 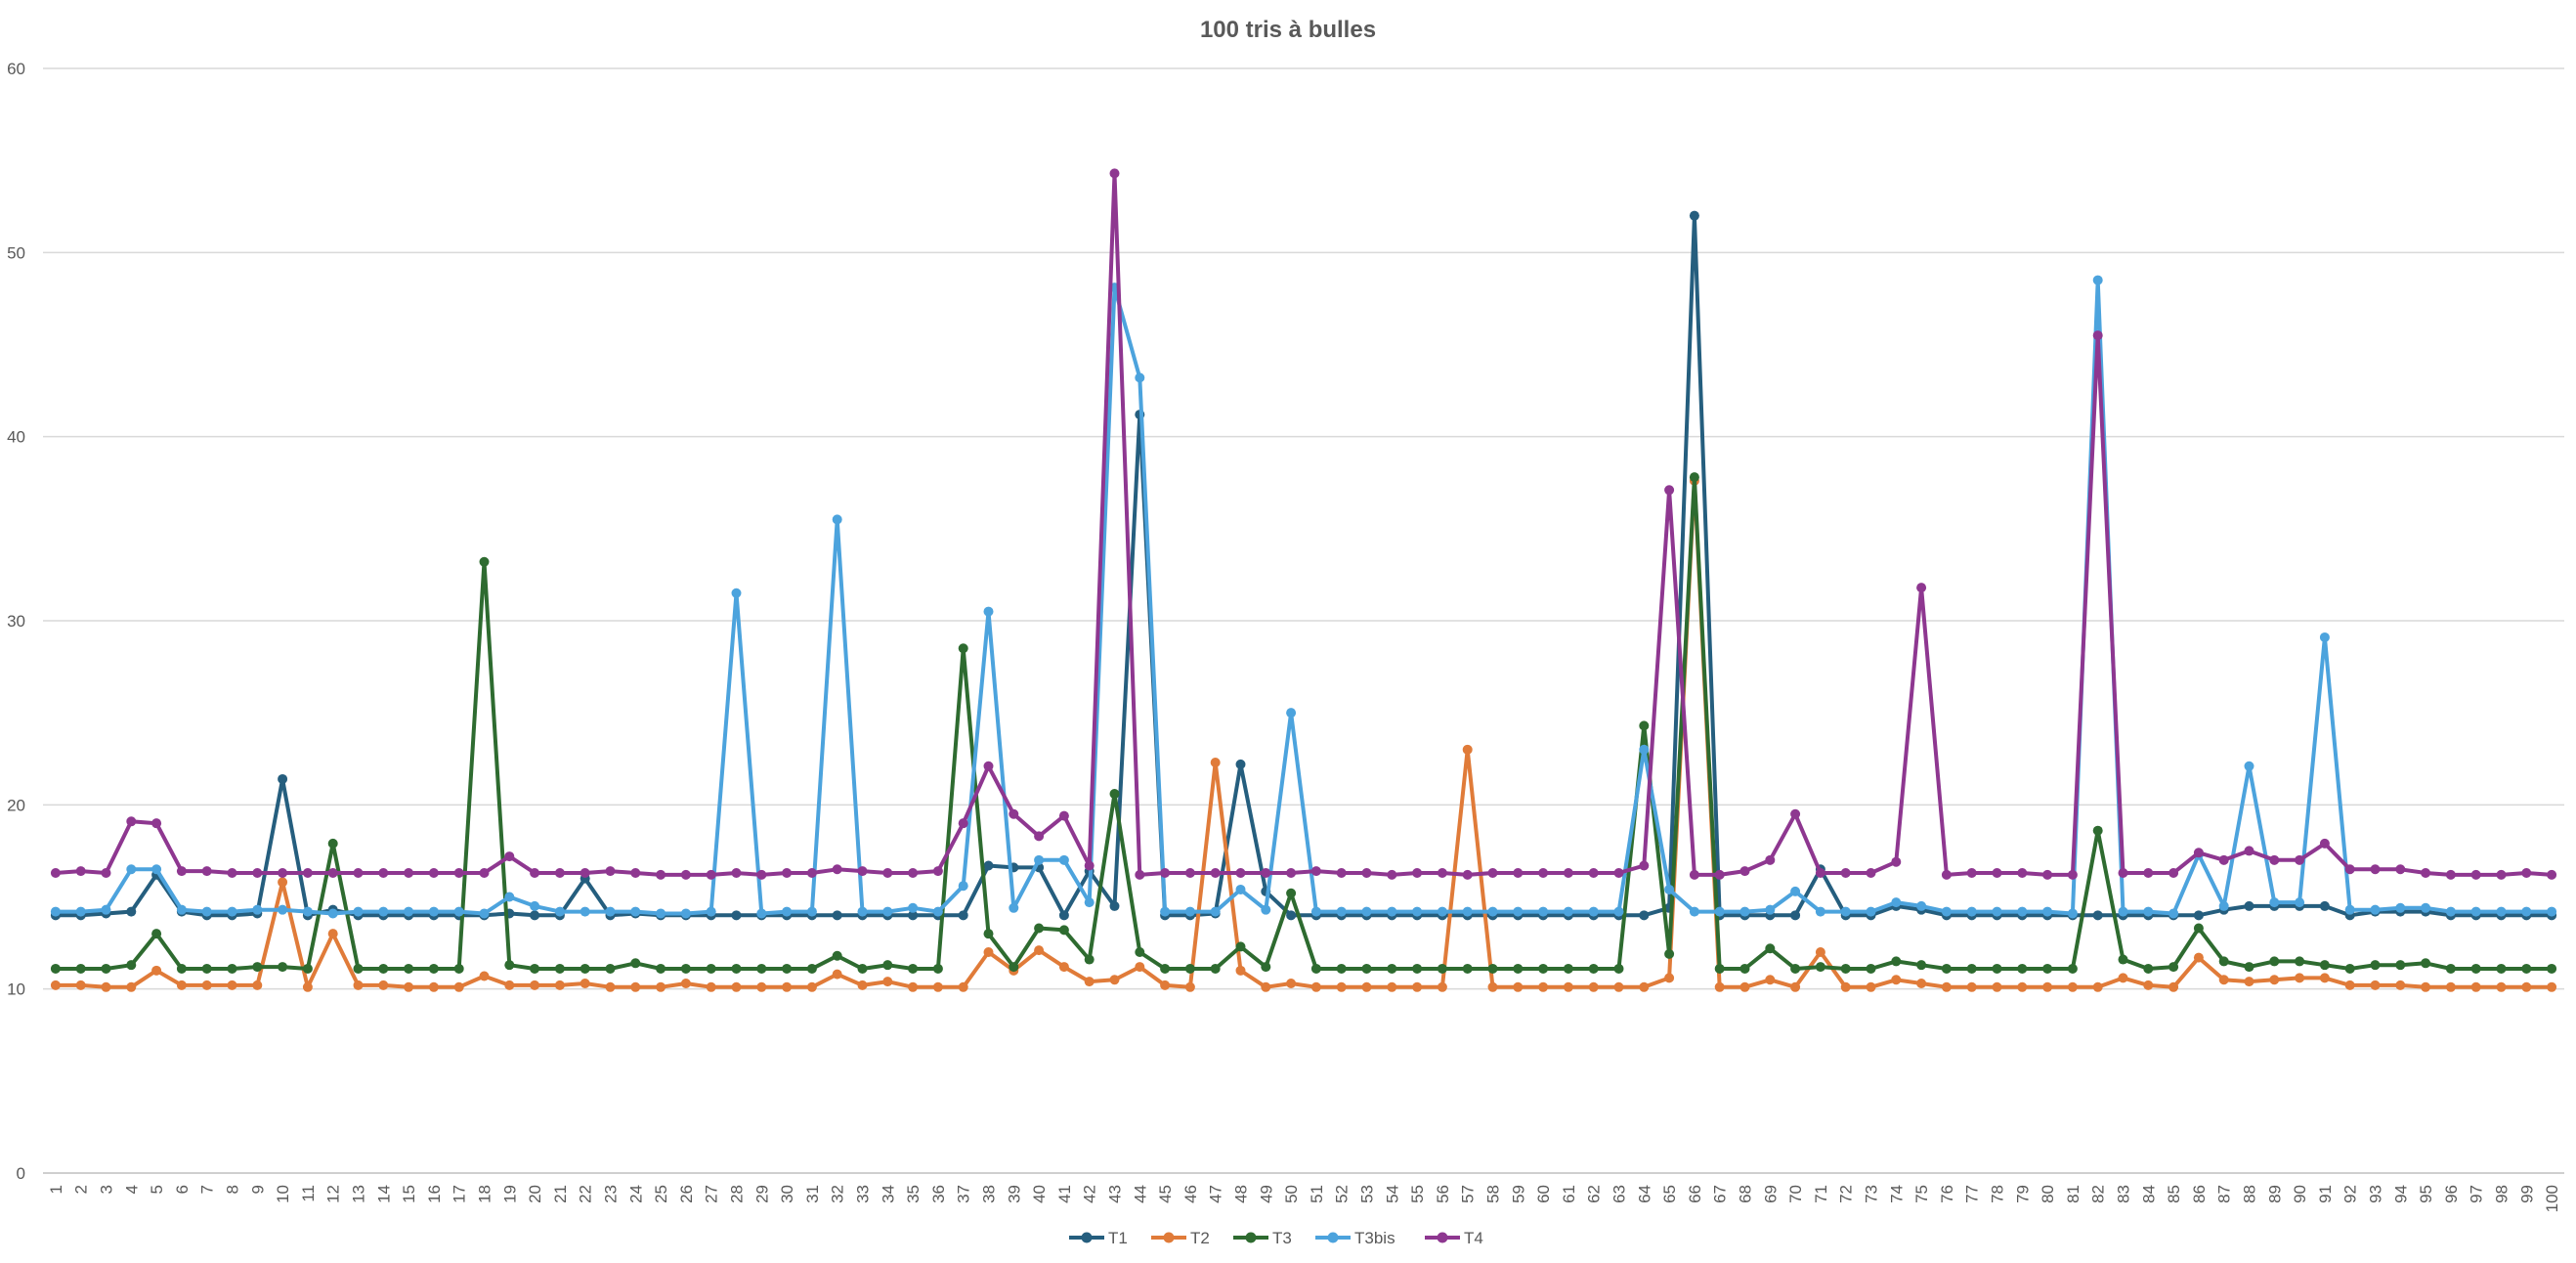 What do you see at coordinates (1098, 1238) in the screenshot?
I see `legend-item-t1: T1` at bounding box center [1098, 1238].